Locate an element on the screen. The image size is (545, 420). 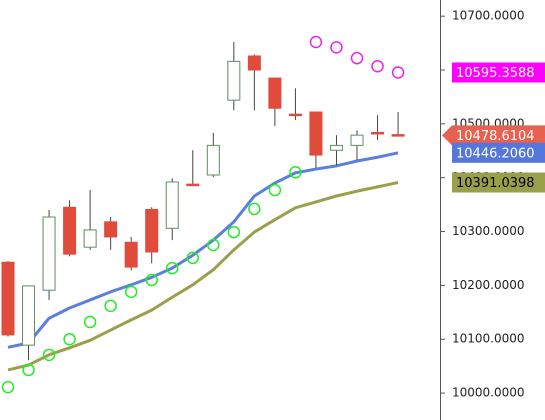
price-label: 10446.2060 is located at coordinates (495, 153).